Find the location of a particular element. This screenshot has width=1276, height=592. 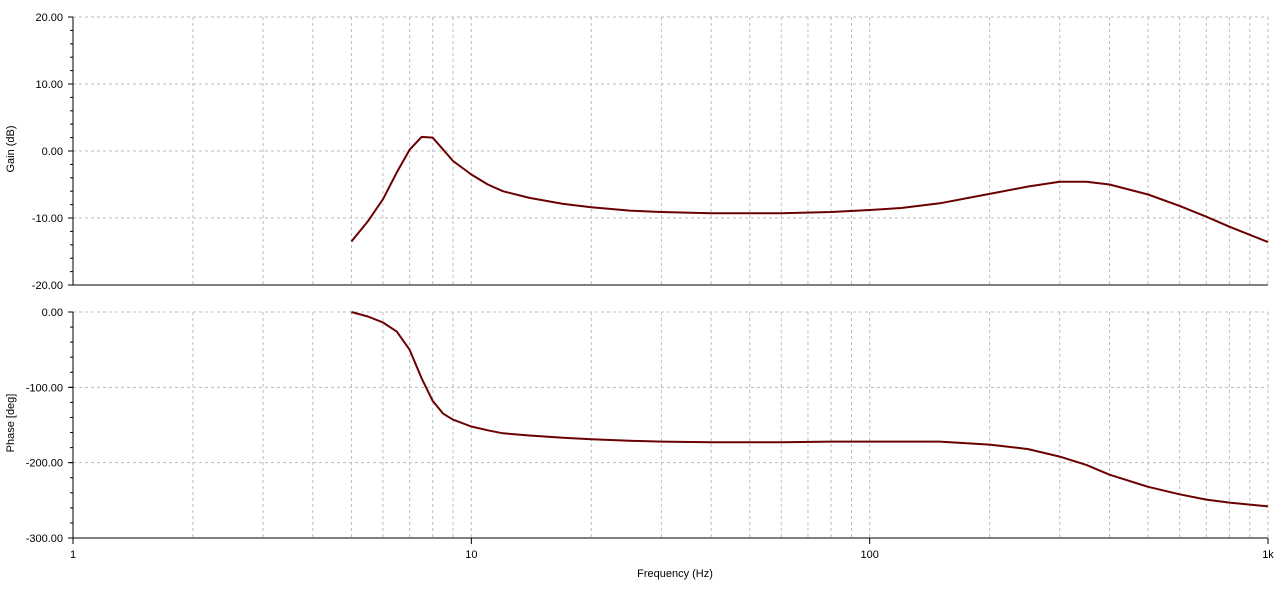

series-line is located at coordinates (809, 189).